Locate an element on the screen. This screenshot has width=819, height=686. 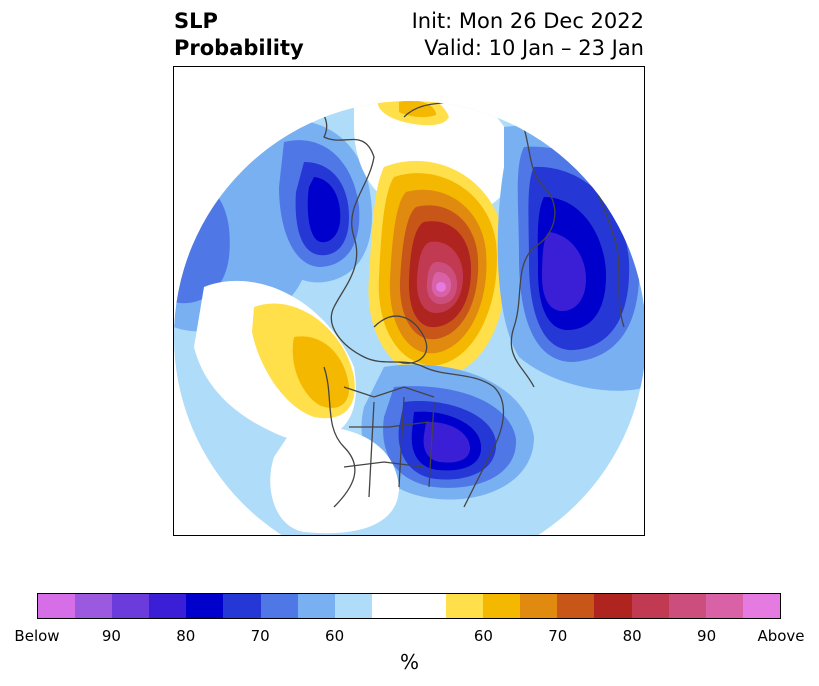
title-variable: SLP is located at coordinates (196, 21).